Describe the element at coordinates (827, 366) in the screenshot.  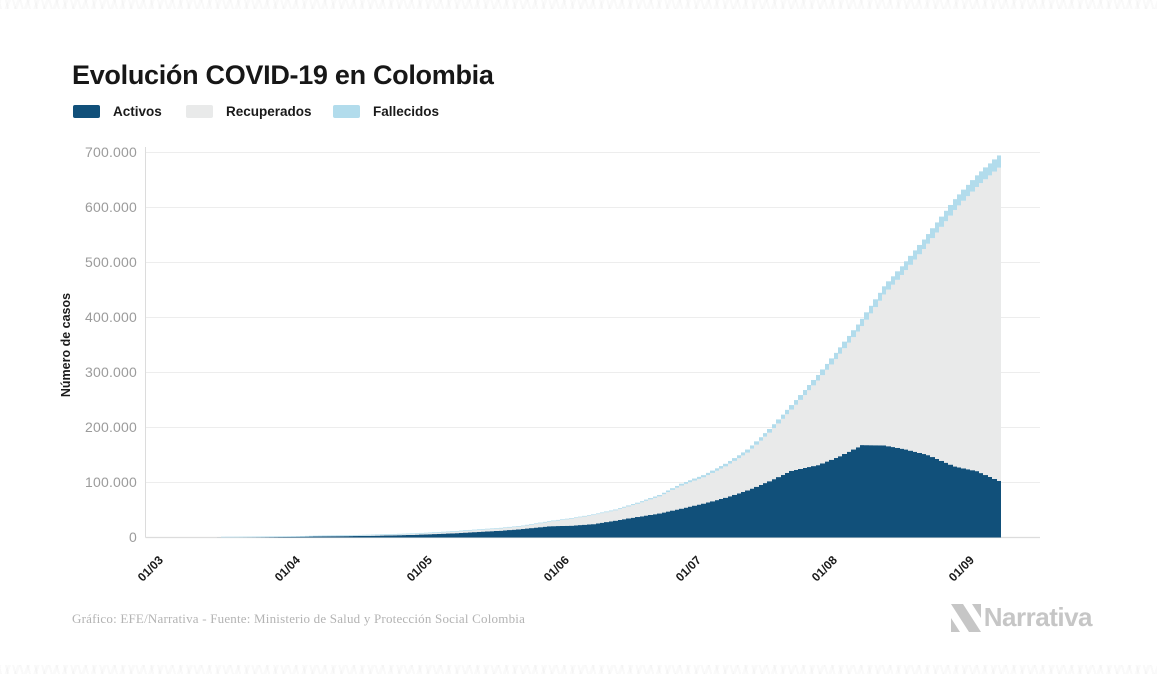
I see `bar-fallecidos-day154` at that location.